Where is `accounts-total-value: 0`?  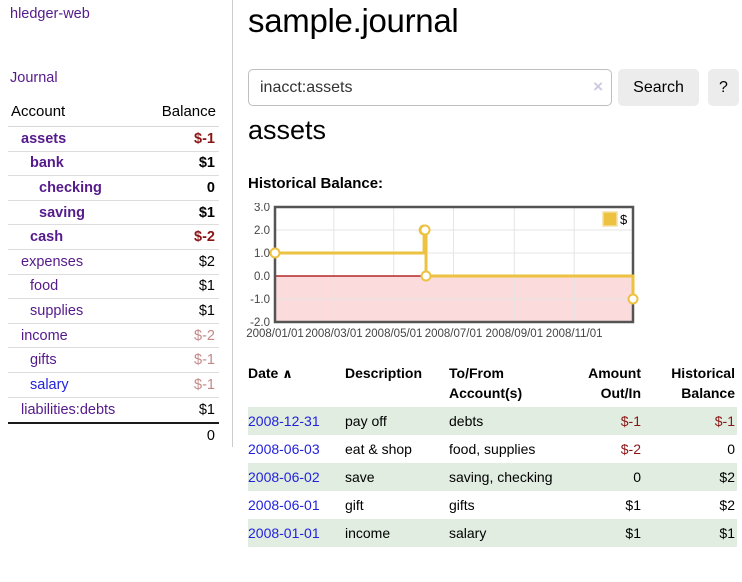
accounts-total-value: 0 is located at coordinates (210, 435).